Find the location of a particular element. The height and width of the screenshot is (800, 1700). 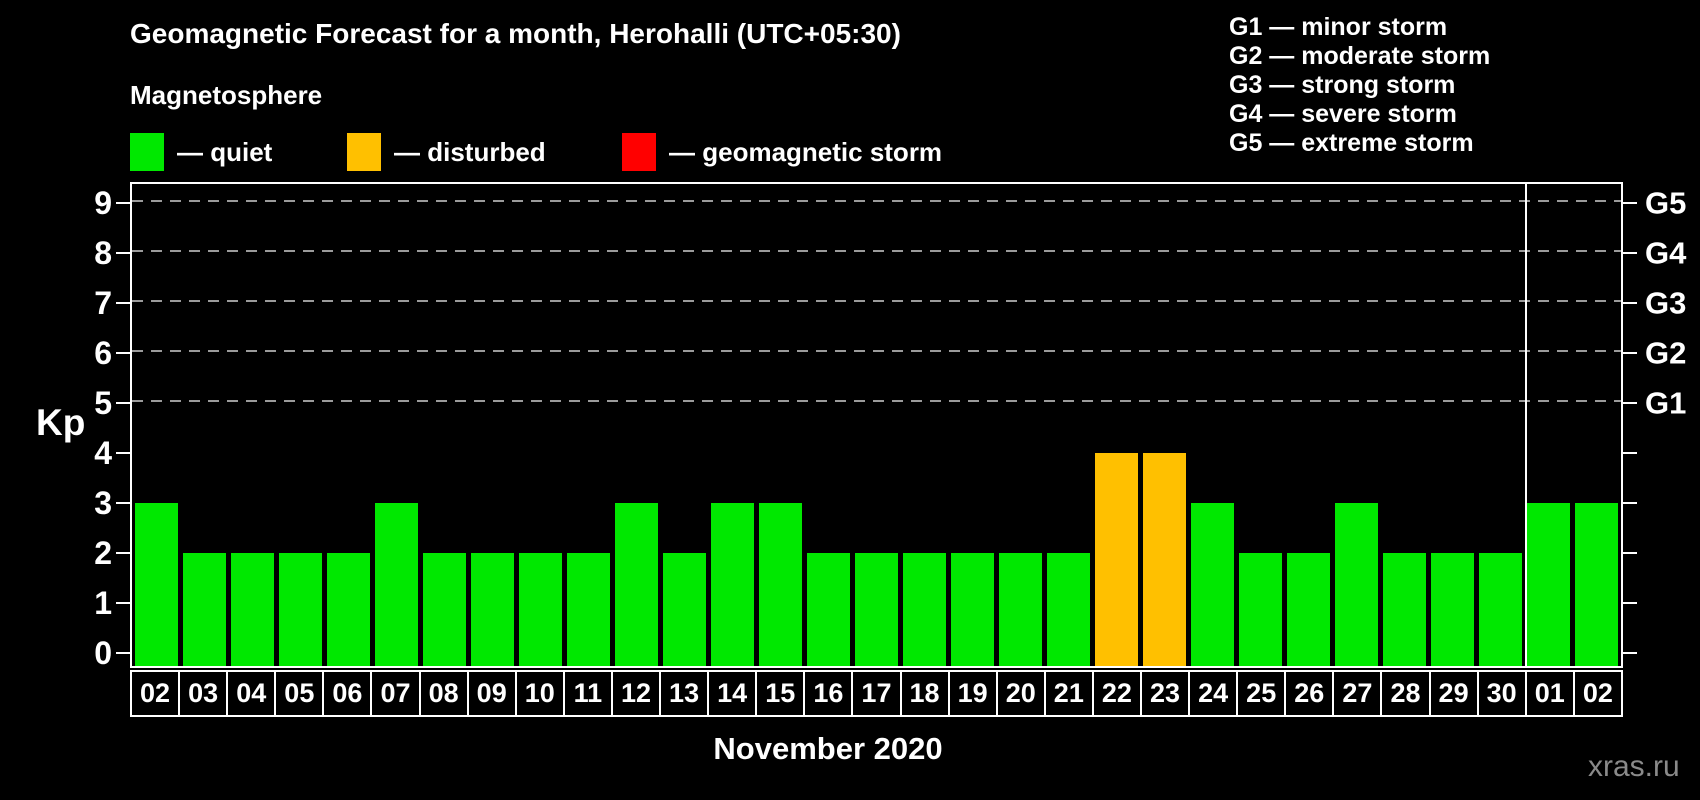

month-separator is located at coordinates (1525, 425).